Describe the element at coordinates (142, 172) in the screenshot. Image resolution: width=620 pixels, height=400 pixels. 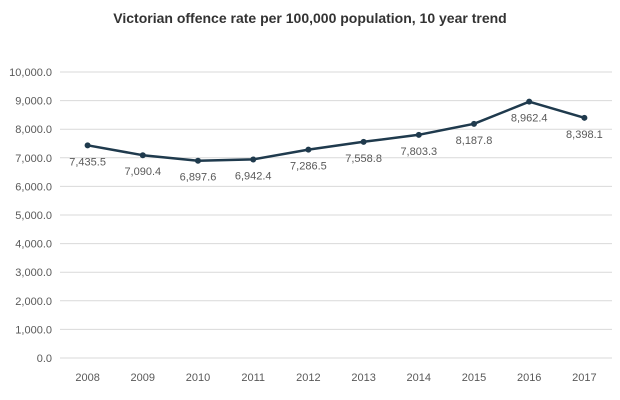
I see `data-label: 7,090.4` at that location.